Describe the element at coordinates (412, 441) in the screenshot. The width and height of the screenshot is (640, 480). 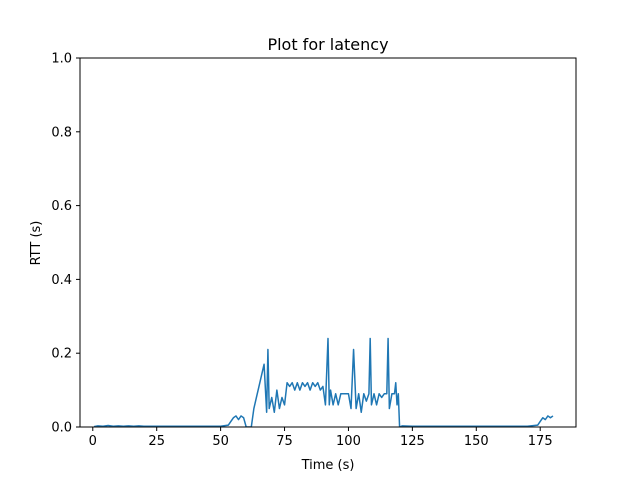
I see `x-tick-label: 125` at that location.